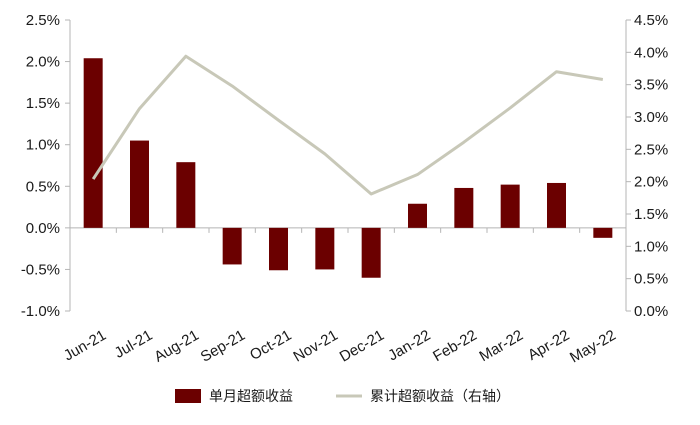  I want to click on x-tick-label: Jun-21, so click(85, 346).